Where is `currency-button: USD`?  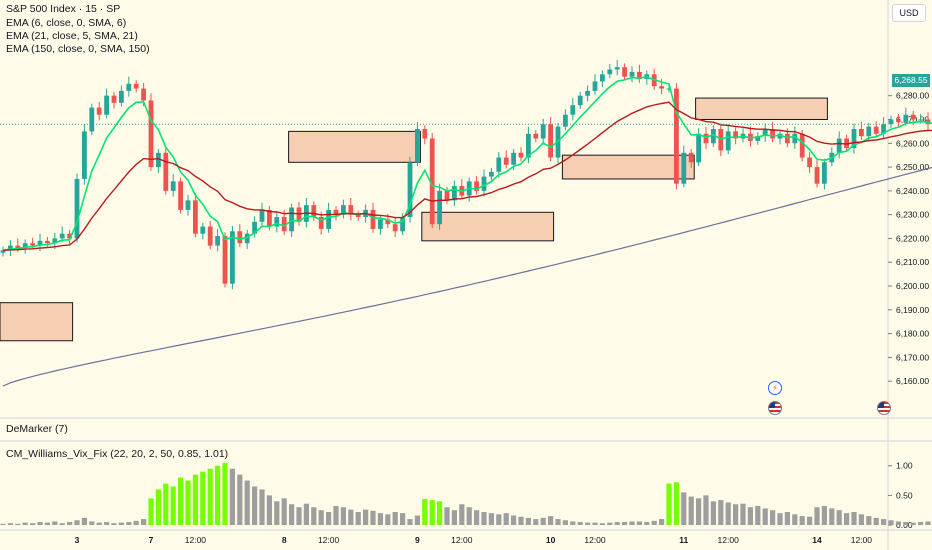 currency-button: USD is located at coordinates (909, 13).